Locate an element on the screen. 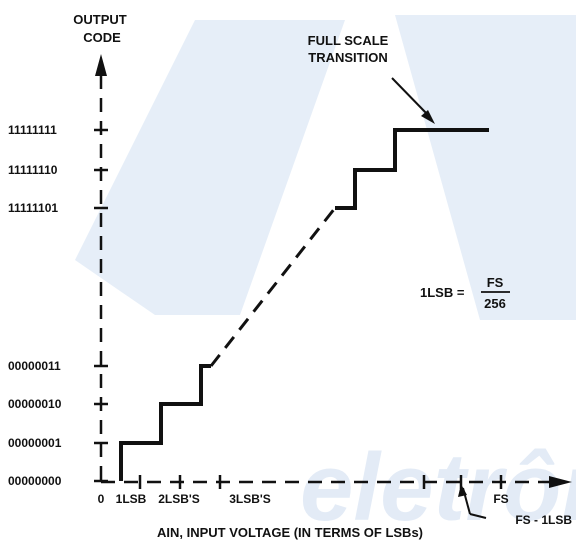 The width and height of the screenshot is (576, 547). full-scale-label-line1: FULL SCALE is located at coordinates (348, 40).